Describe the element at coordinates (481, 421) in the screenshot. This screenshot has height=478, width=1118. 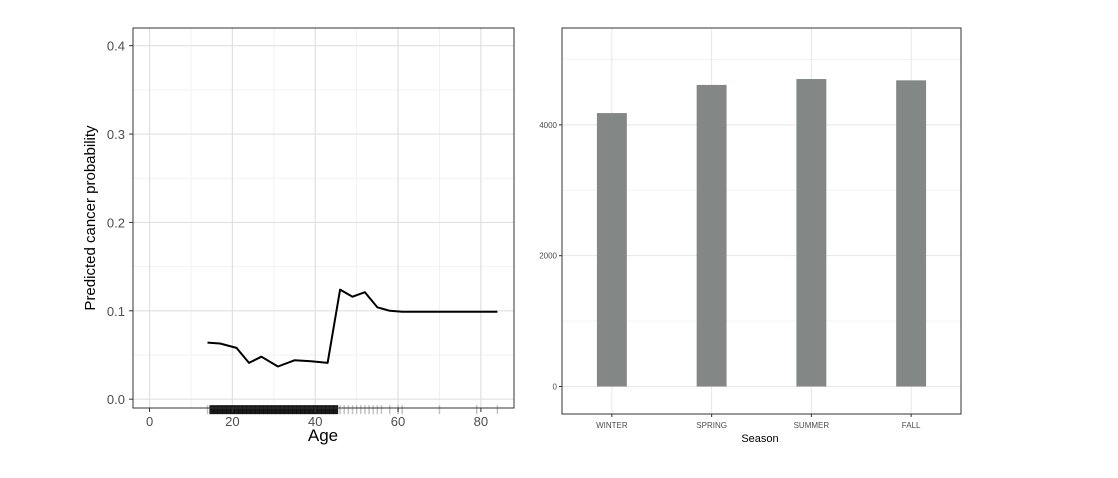
I see `left-x-tick-label: 80` at that location.